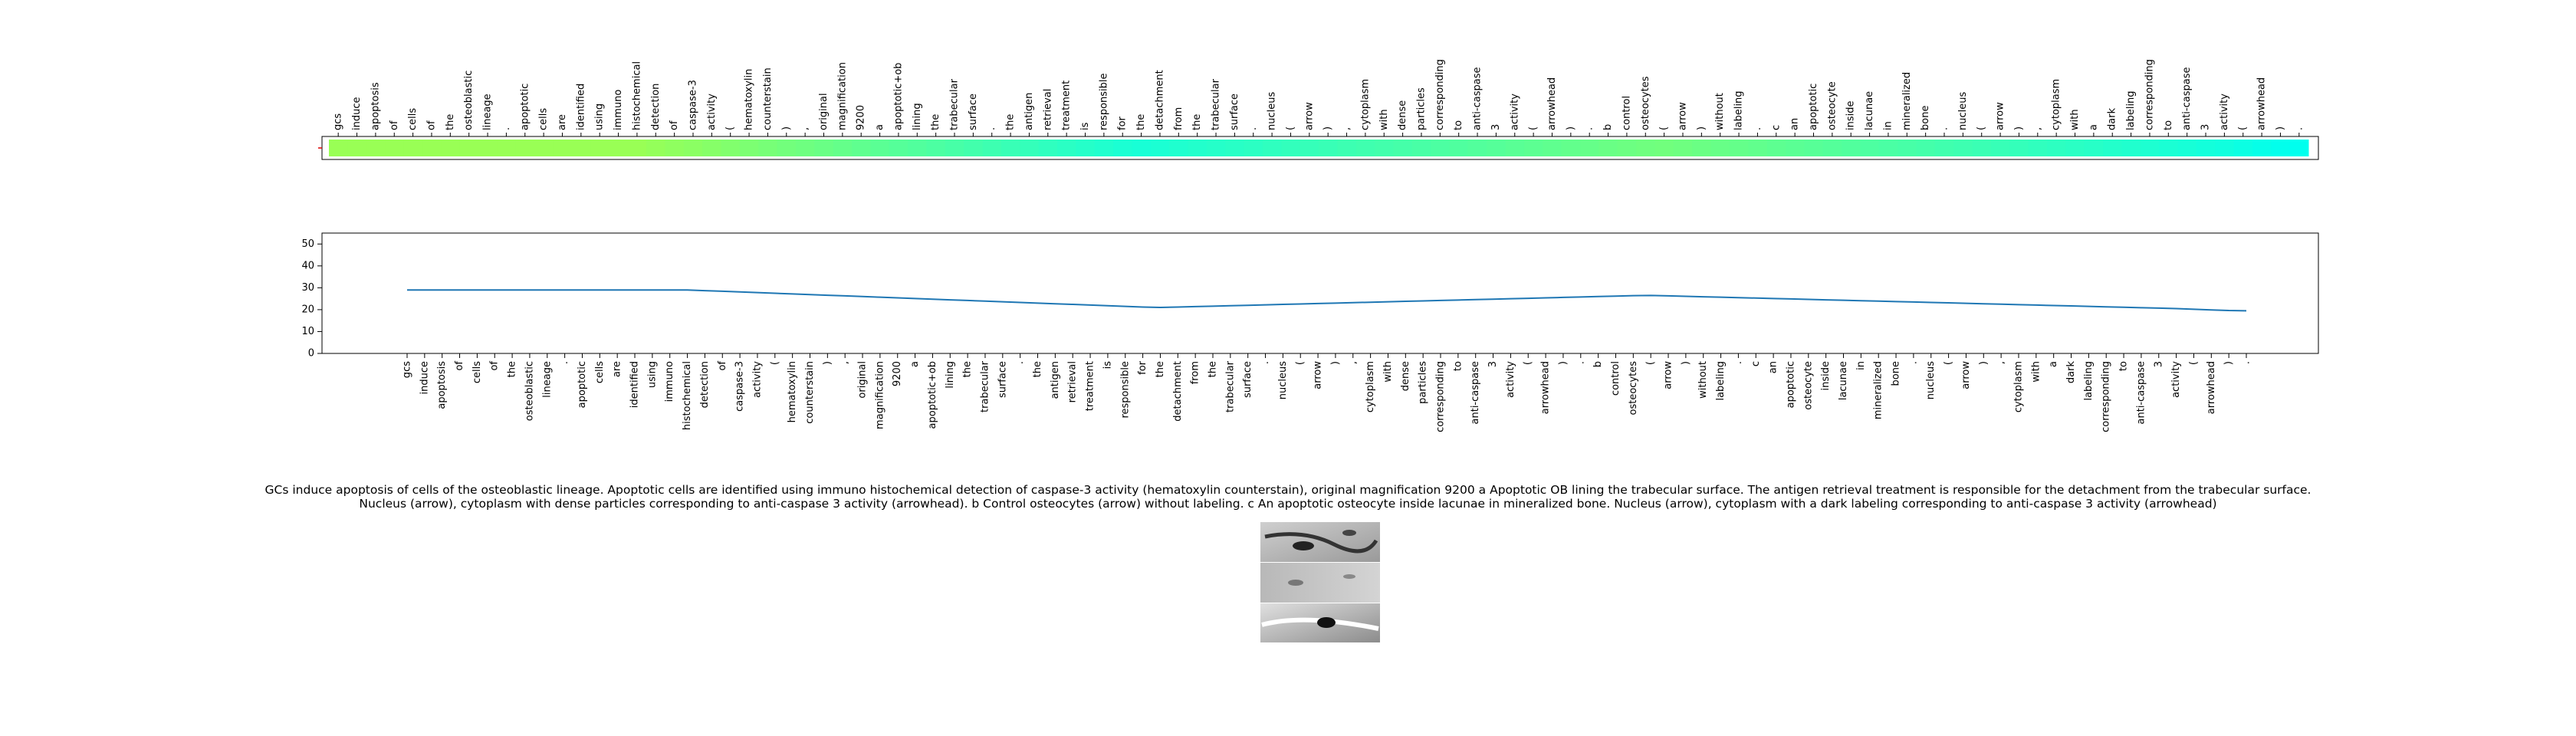  What do you see at coordinates (2206, 127) in the screenshot?
I see `heatmap-token-label: 3` at bounding box center [2206, 127].